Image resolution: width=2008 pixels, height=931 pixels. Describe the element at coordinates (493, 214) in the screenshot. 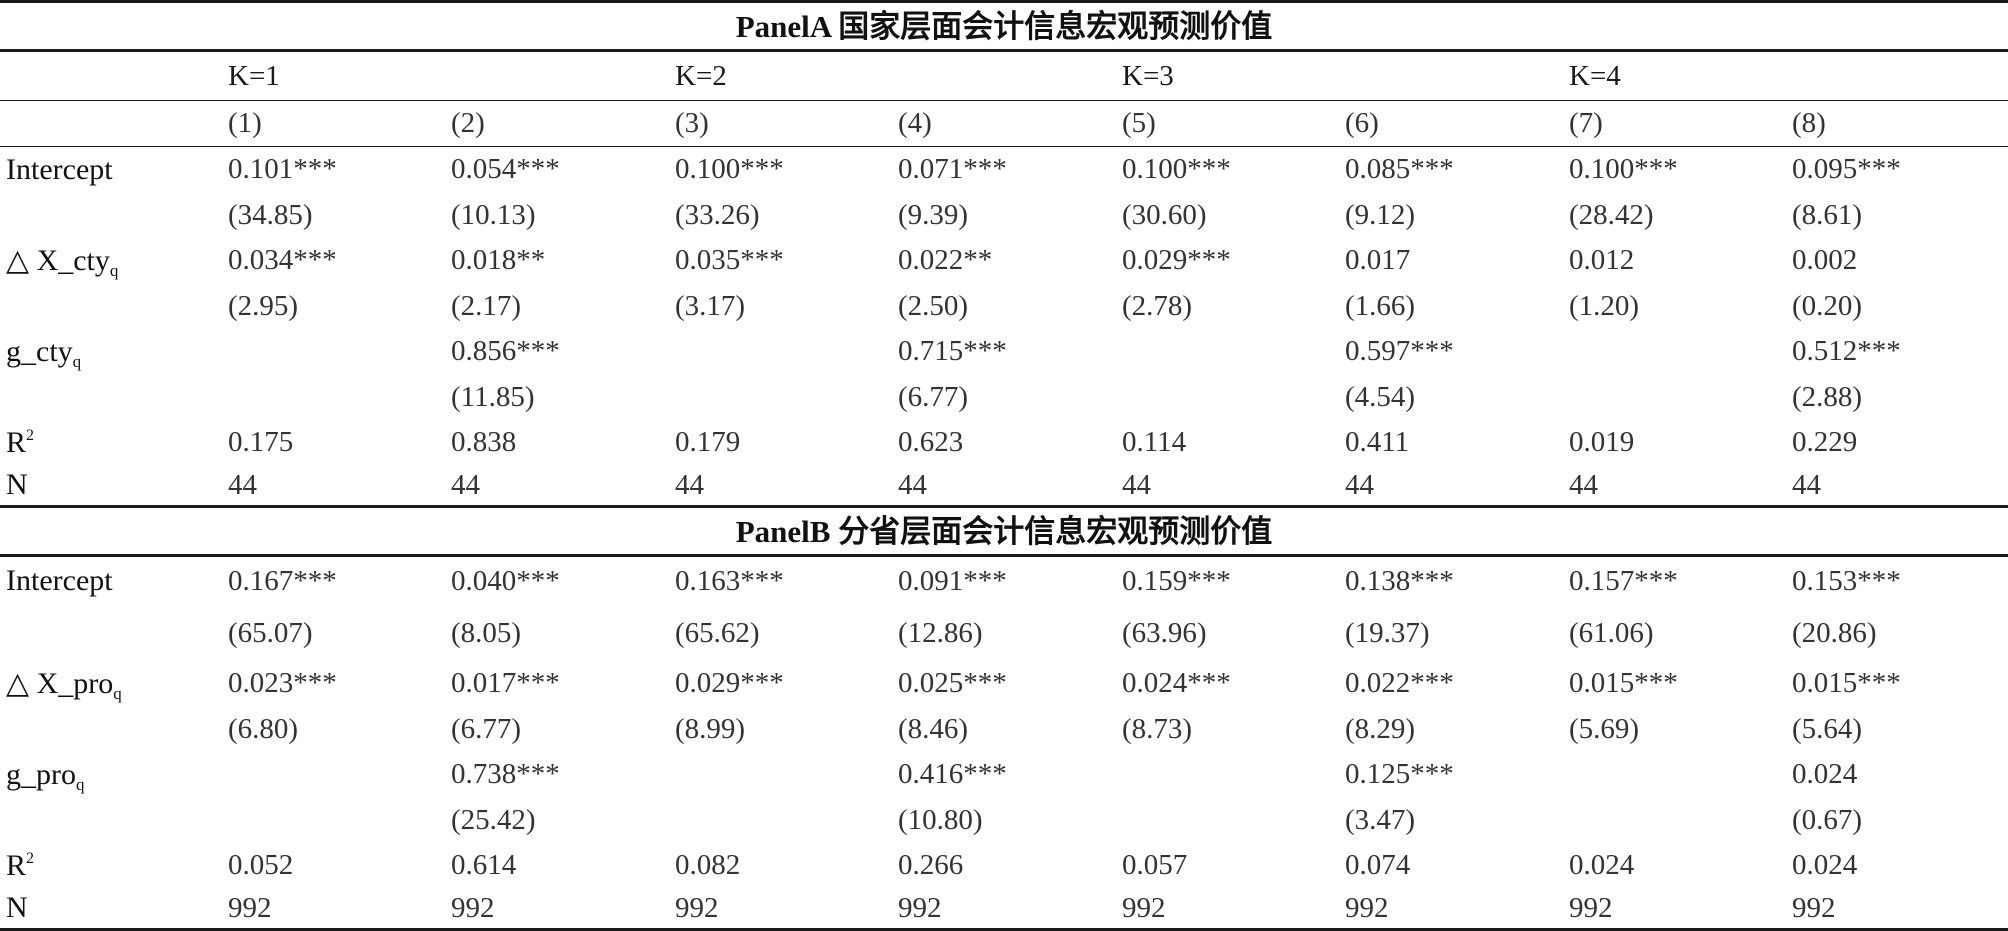

I see `table-cell: (10.13)` at that location.